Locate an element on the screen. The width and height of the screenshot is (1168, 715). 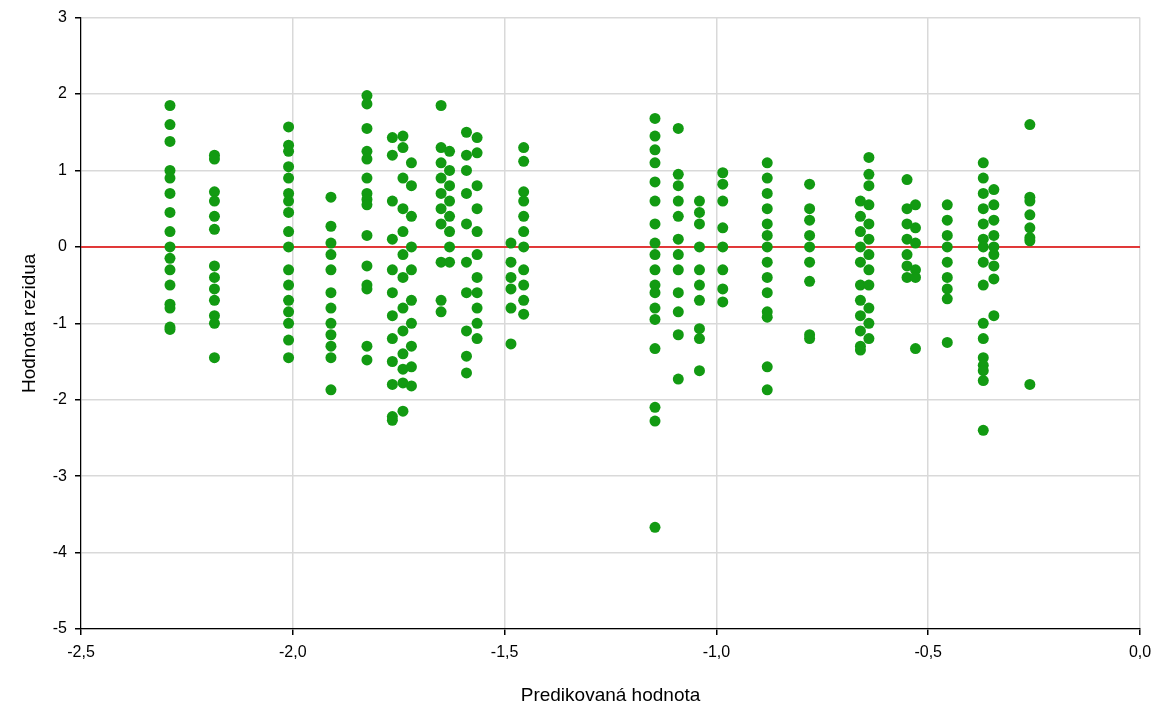
y-tick-label: -1 is located at coordinates (60, 322).